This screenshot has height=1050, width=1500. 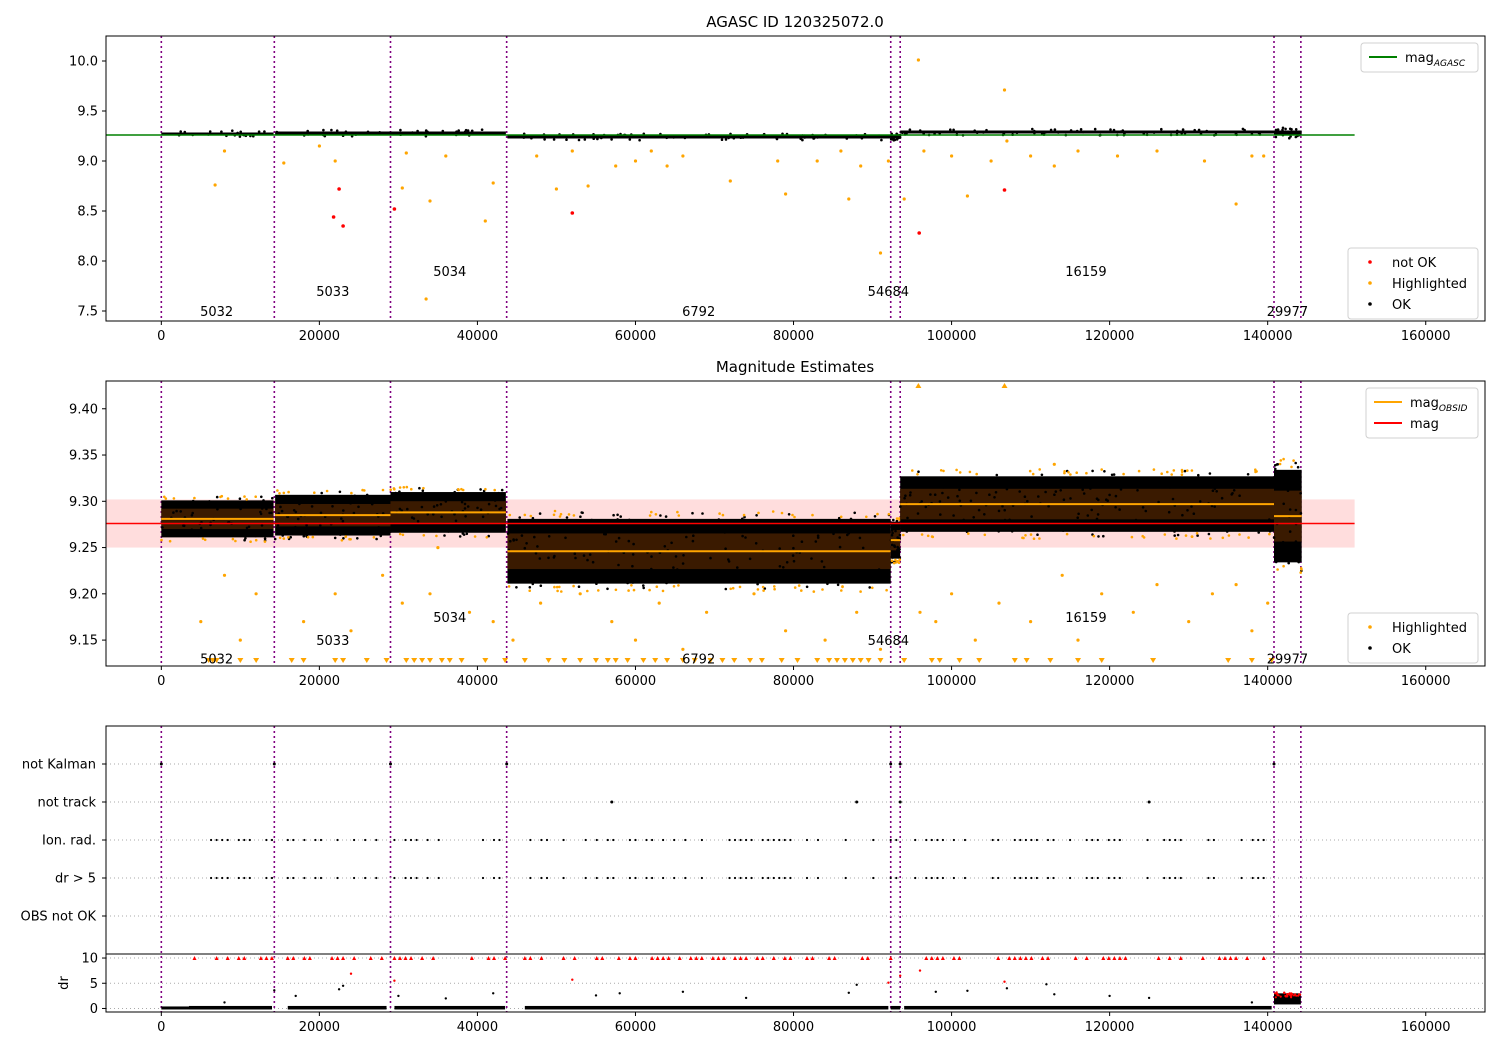 What do you see at coordinates (1426, 681) in the screenshot?
I see `estimates-xtick-label: 160000` at bounding box center [1426, 681].